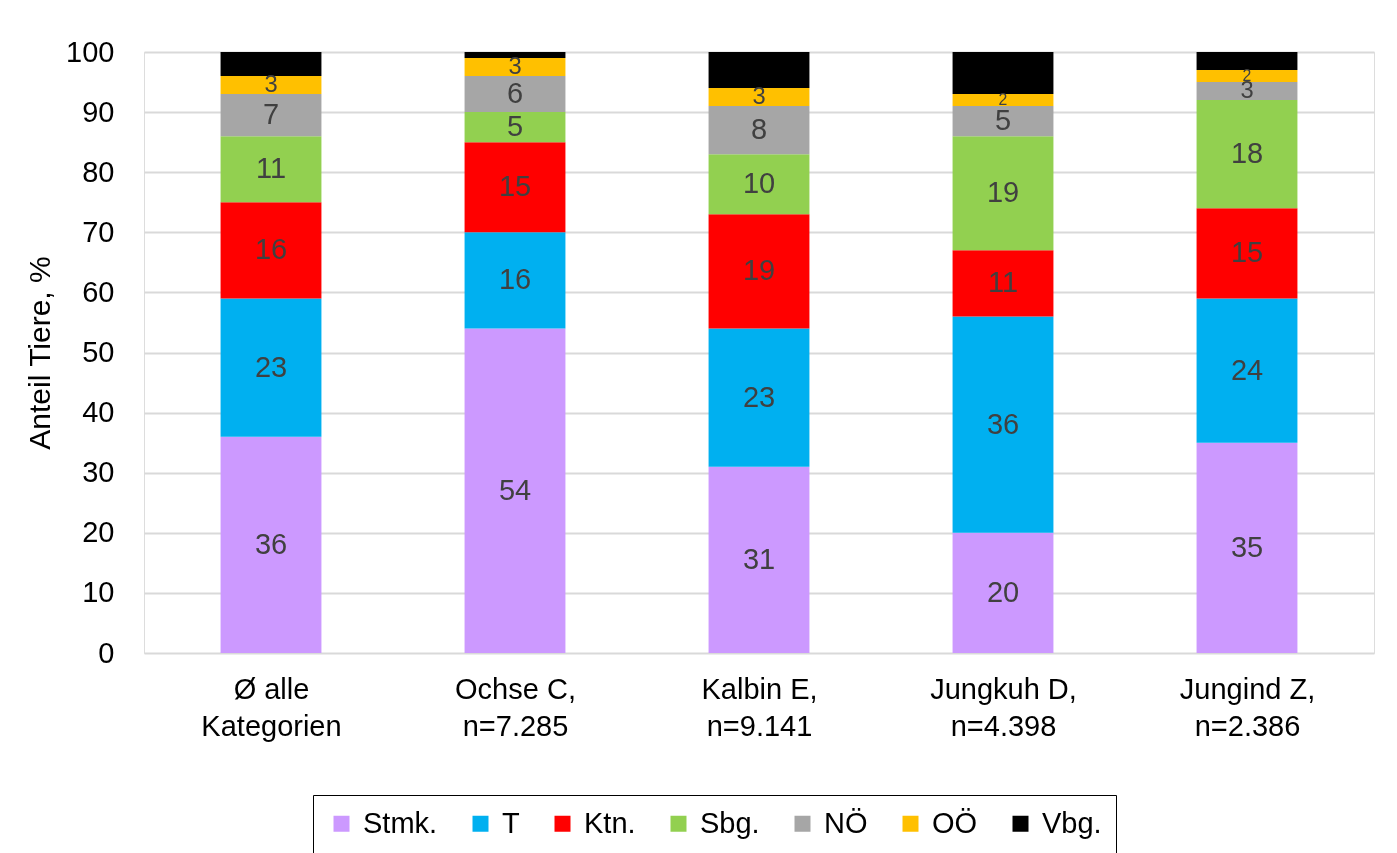 Image resolution: width=1397 pixels, height=853 pixels. I want to click on legend-label: OÖ, so click(955, 822).